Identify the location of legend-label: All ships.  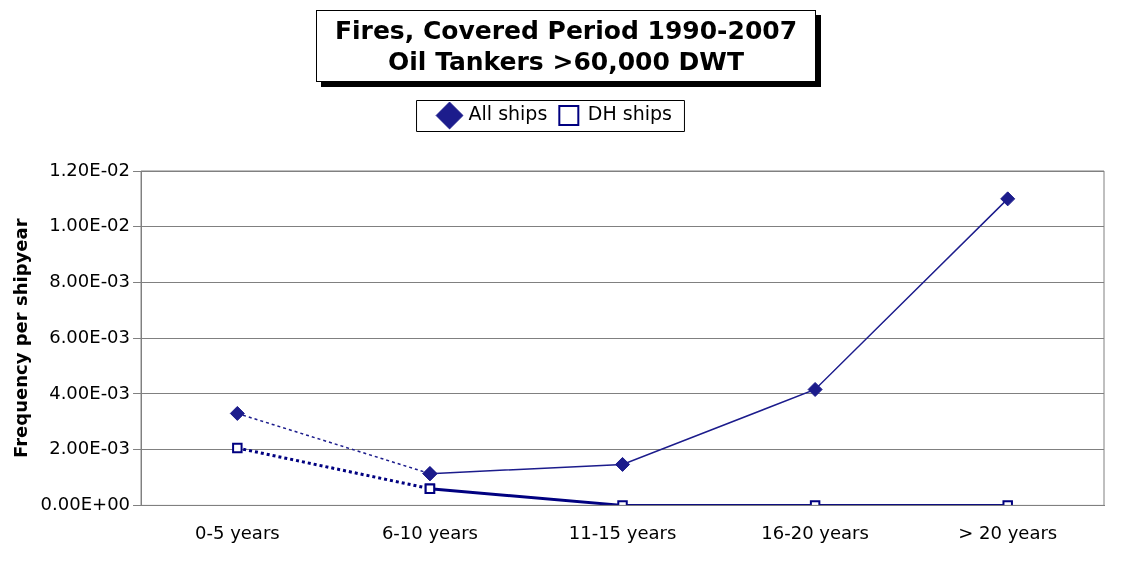
(508, 113).